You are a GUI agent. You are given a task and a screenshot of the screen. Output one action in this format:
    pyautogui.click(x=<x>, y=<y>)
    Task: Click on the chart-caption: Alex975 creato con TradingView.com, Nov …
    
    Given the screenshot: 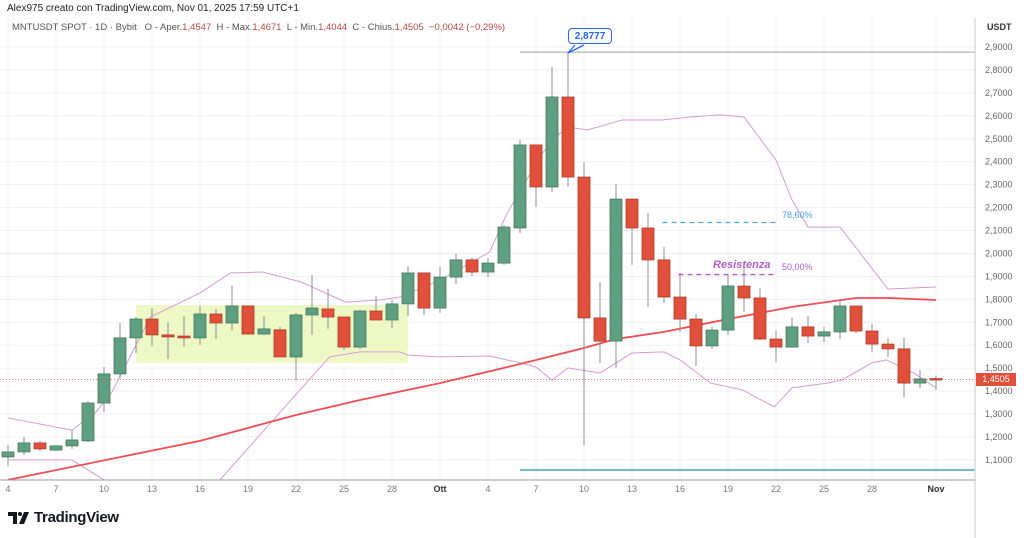 What is the action you would take?
    pyautogui.click(x=153, y=8)
    